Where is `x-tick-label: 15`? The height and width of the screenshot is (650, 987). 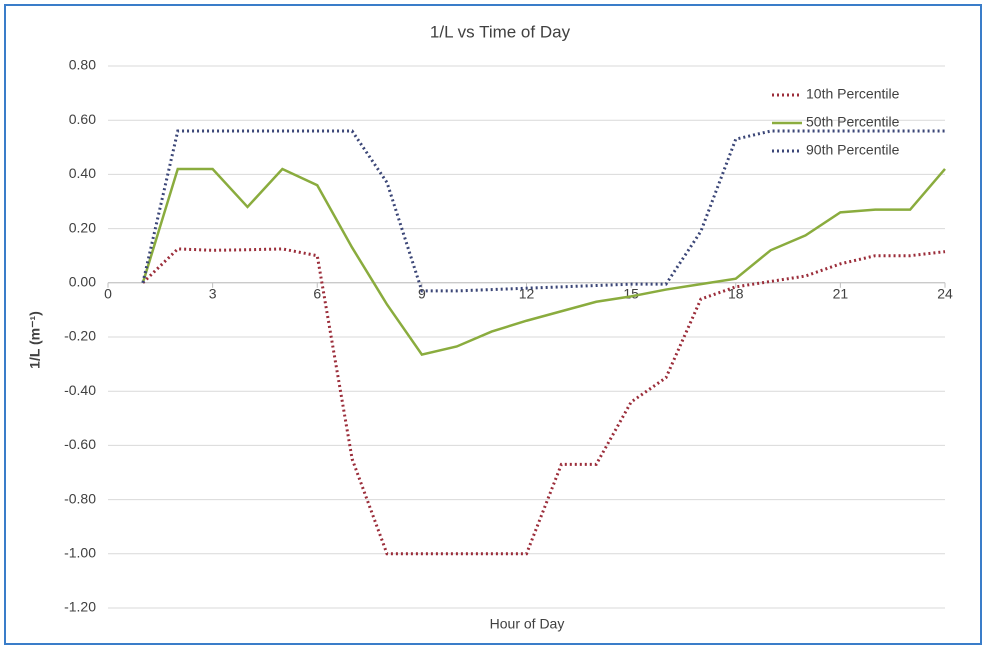
x-tick-label: 15 is located at coordinates (631, 294).